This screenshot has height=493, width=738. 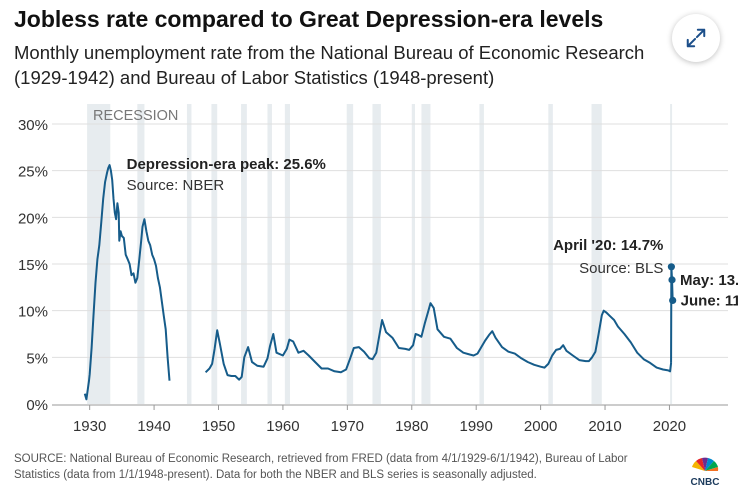 I want to click on series-line-bls, so click(x=438, y=341).